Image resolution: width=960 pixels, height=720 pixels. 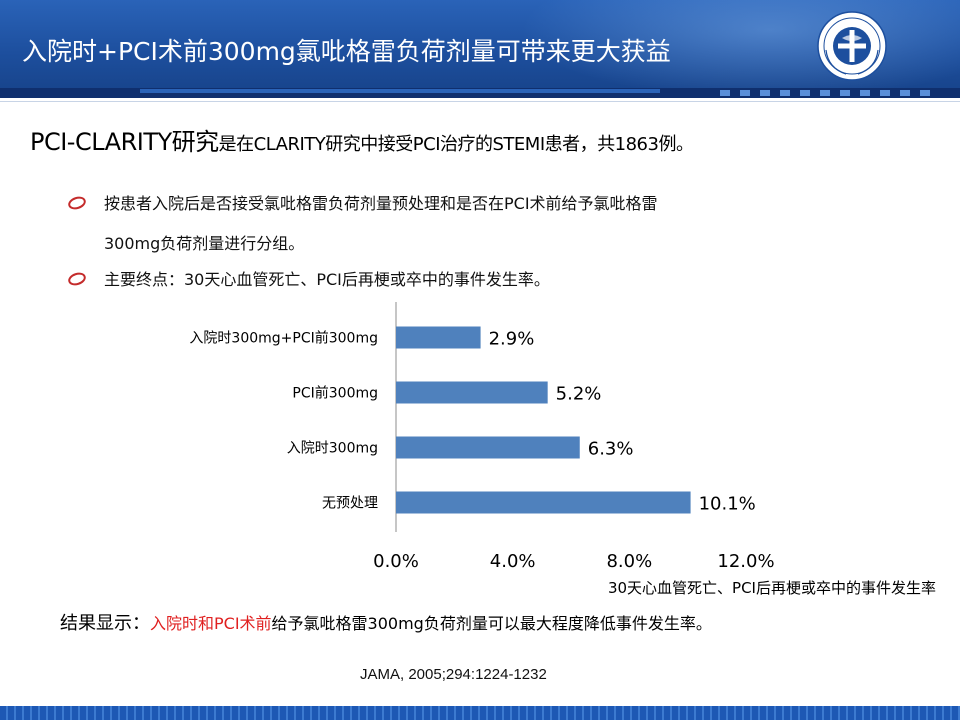 I want to click on conclusion-rest: 给予氯吡格雷300mg负荷剂量可以最大程度降低事件发生率。, so click(x=491, y=623).